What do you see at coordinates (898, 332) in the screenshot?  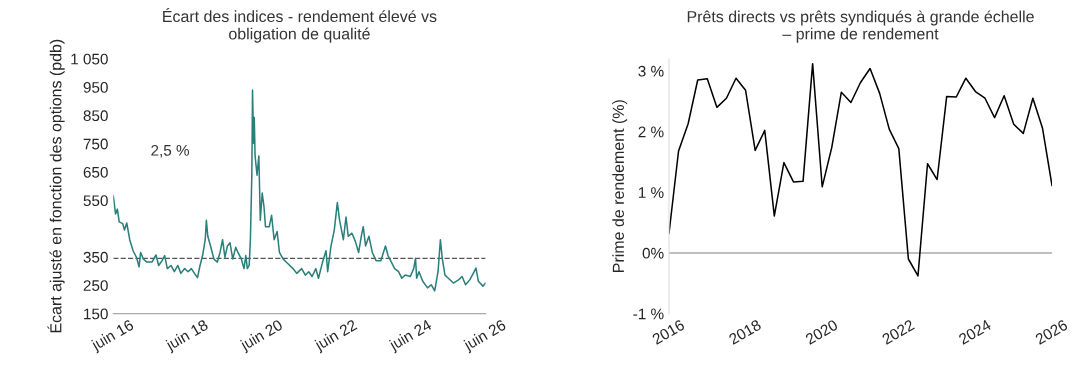 I see `x-tick-label: 2022` at bounding box center [898, 332].